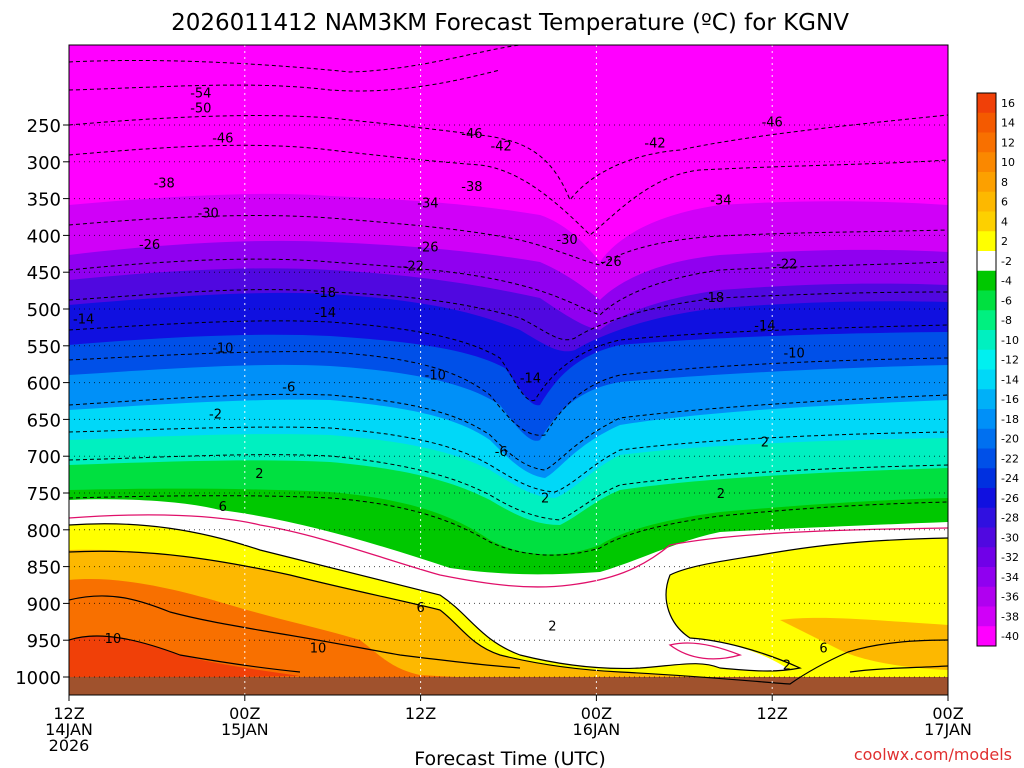  What do you see at coordinates (44, 494) in the screenshot?
I see `y-tick-label-750: 750` at bounding box center [44, 494].